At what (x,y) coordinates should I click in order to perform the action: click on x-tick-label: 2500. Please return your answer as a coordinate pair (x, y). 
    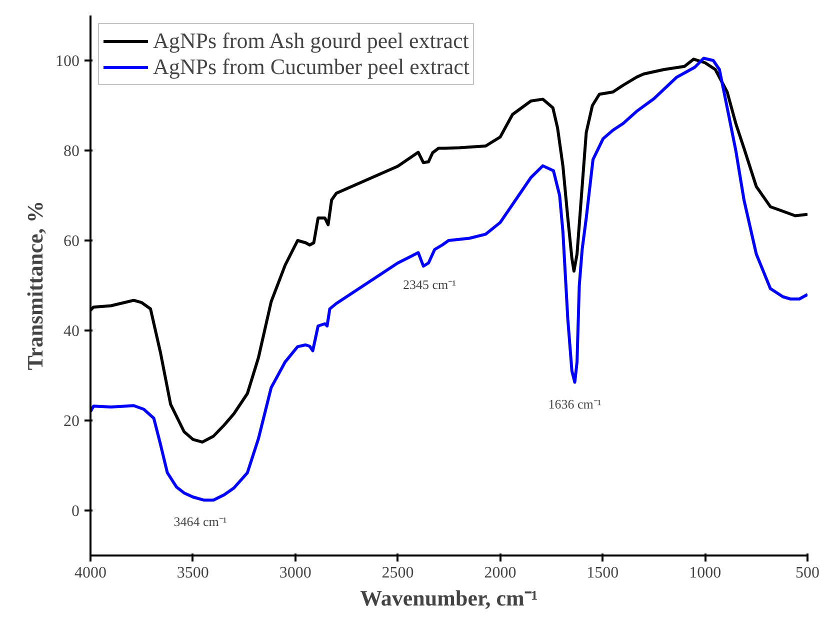
    Looking at the image, I should click on (398, 573).